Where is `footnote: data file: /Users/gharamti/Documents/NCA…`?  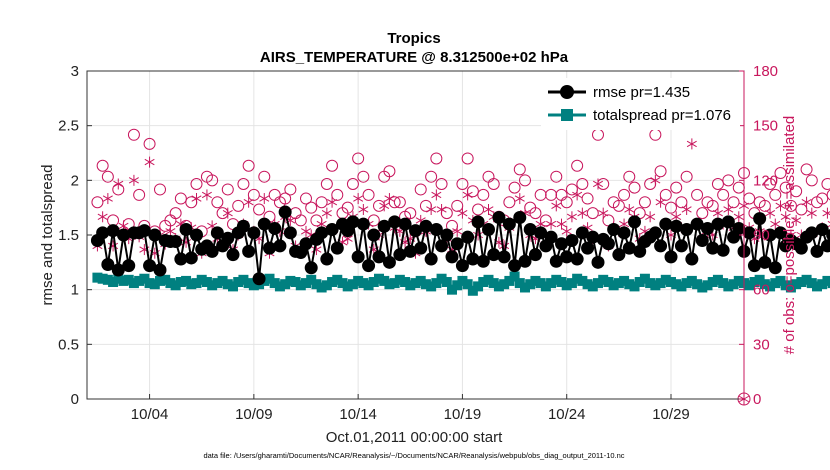 footnote: data file: /Users/gharamti/Documents/NCA… is located at coordinates (413, 455).